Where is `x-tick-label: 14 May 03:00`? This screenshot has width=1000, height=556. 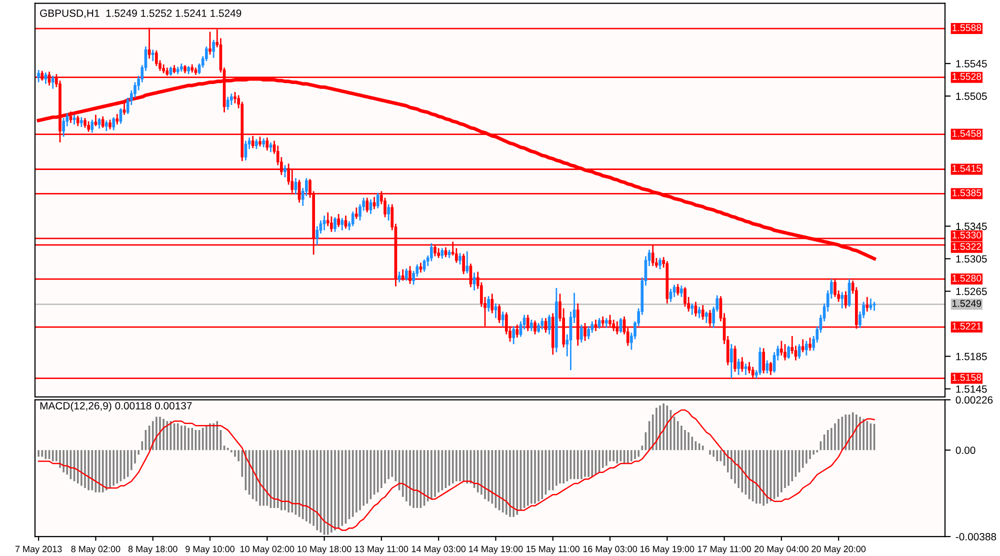
x-tick-label: 14 May 03:00 is located at coordinates (439, 550).